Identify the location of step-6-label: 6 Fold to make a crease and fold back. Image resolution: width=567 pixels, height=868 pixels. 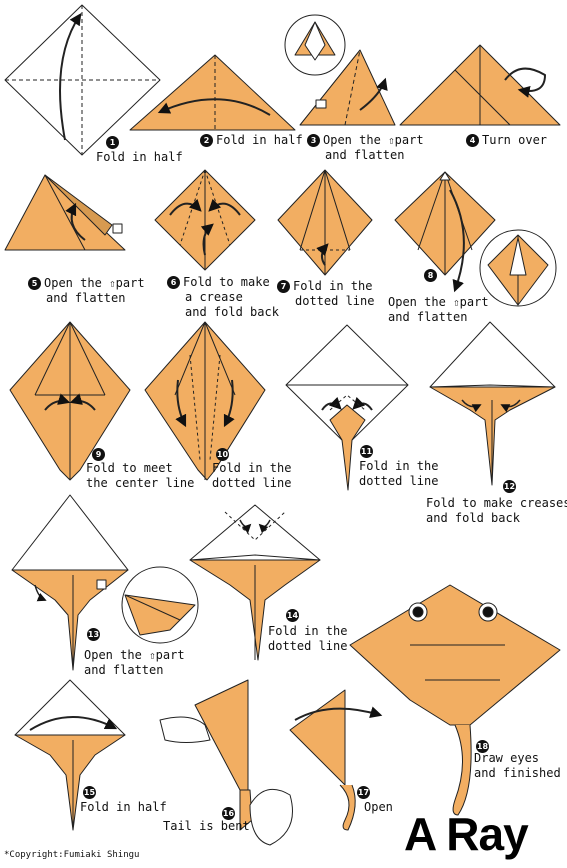
(223, 297).